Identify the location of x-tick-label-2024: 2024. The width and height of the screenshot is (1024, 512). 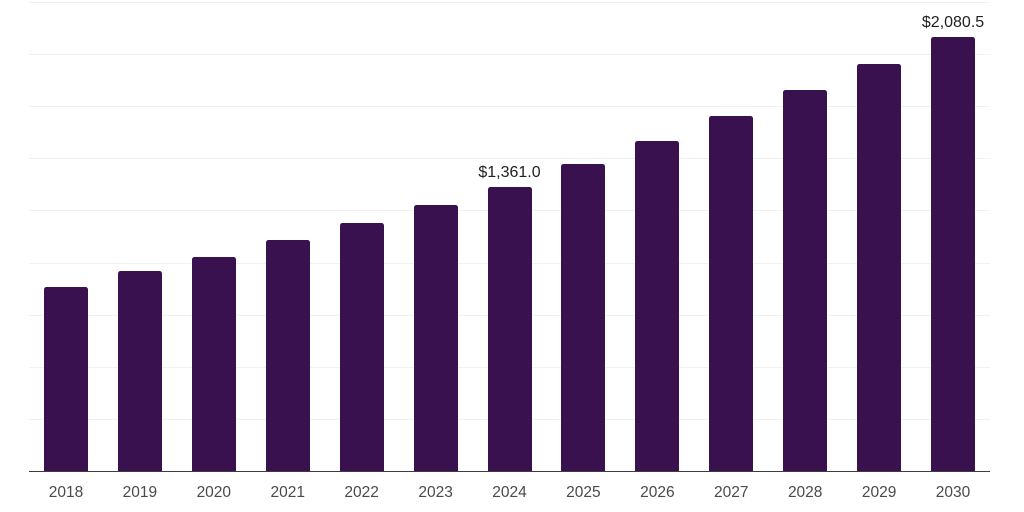
(509, 492).